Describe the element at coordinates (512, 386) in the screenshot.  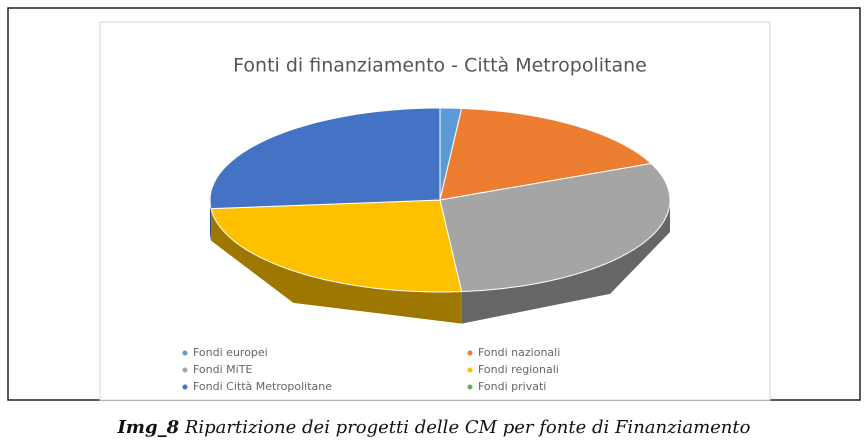
I see `legend-label: Fondi privati` at that location.